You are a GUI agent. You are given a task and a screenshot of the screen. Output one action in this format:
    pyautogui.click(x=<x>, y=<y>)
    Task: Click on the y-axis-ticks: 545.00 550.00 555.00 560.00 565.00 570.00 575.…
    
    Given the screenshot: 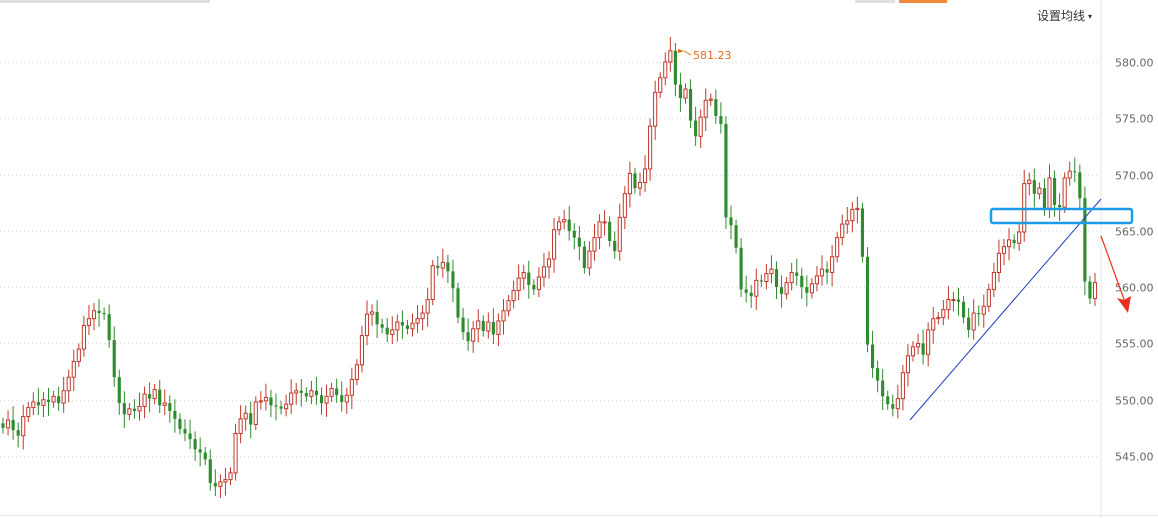 What is the action you would take?
    pyautogui.click(x=1134, y=260)
    